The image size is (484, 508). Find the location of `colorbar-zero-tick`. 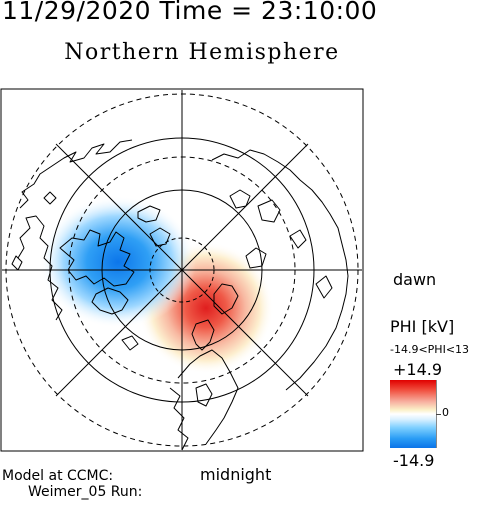

colorbar-zero-tick is located at coordinates (438, 414).